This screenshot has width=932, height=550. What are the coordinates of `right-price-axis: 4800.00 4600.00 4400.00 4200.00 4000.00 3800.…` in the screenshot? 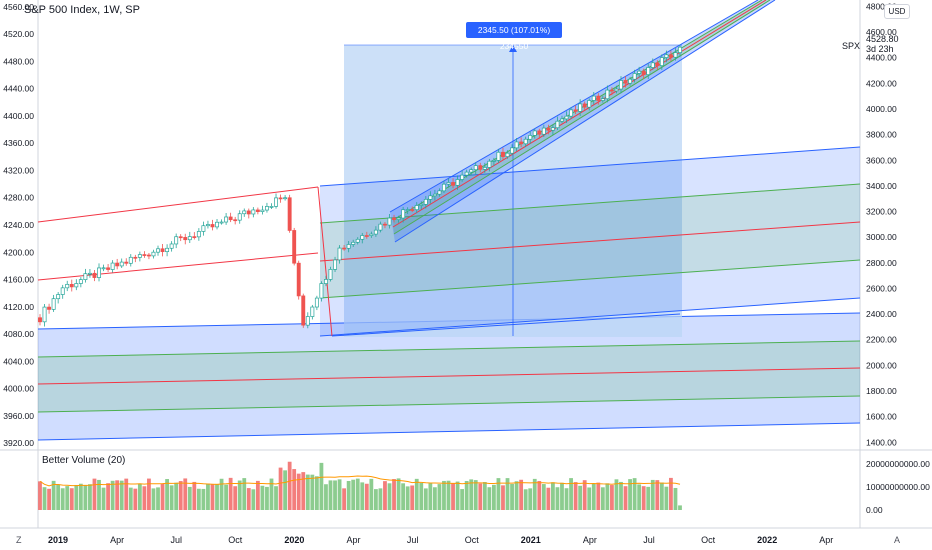 It's located at (881, 224).